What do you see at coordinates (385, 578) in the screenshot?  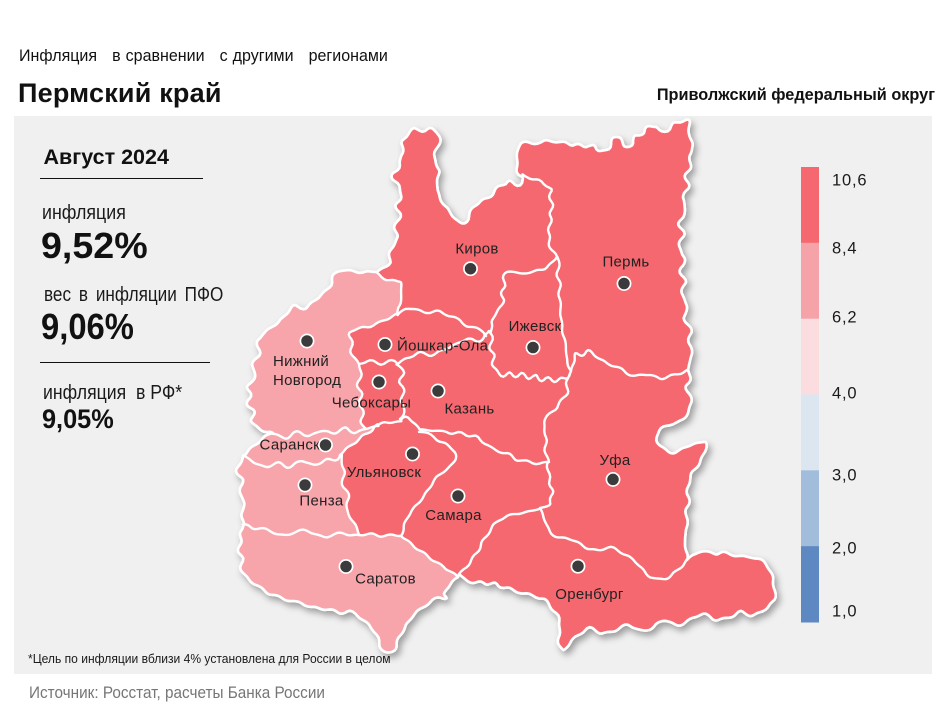 I see `svg-text: Саратов` at bounding box center [385, 578].